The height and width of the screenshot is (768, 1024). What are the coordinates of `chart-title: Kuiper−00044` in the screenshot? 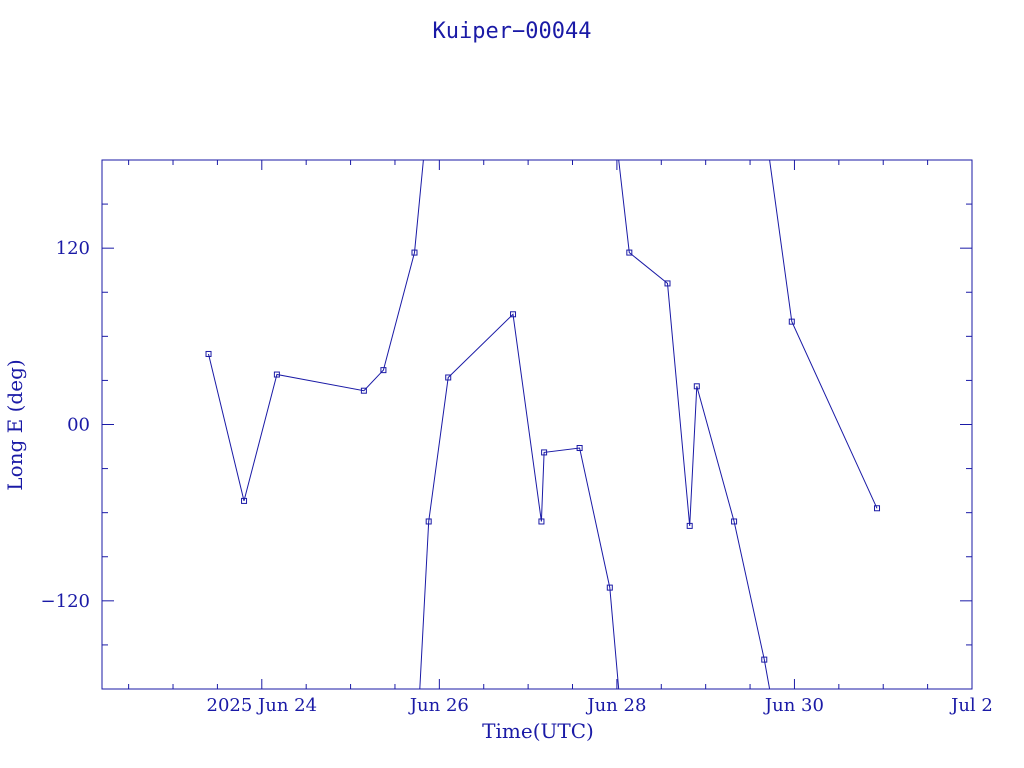 It's located at (512, 31).